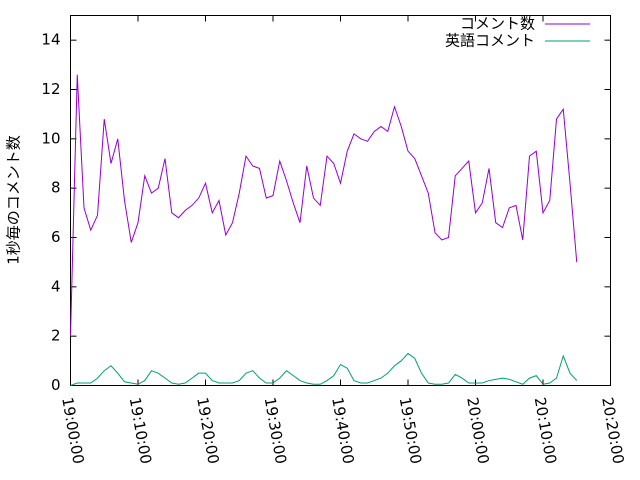 The height and width of the screenshot is (480, 640). I want to click on y-tick-label: 12, so click(50, 89).